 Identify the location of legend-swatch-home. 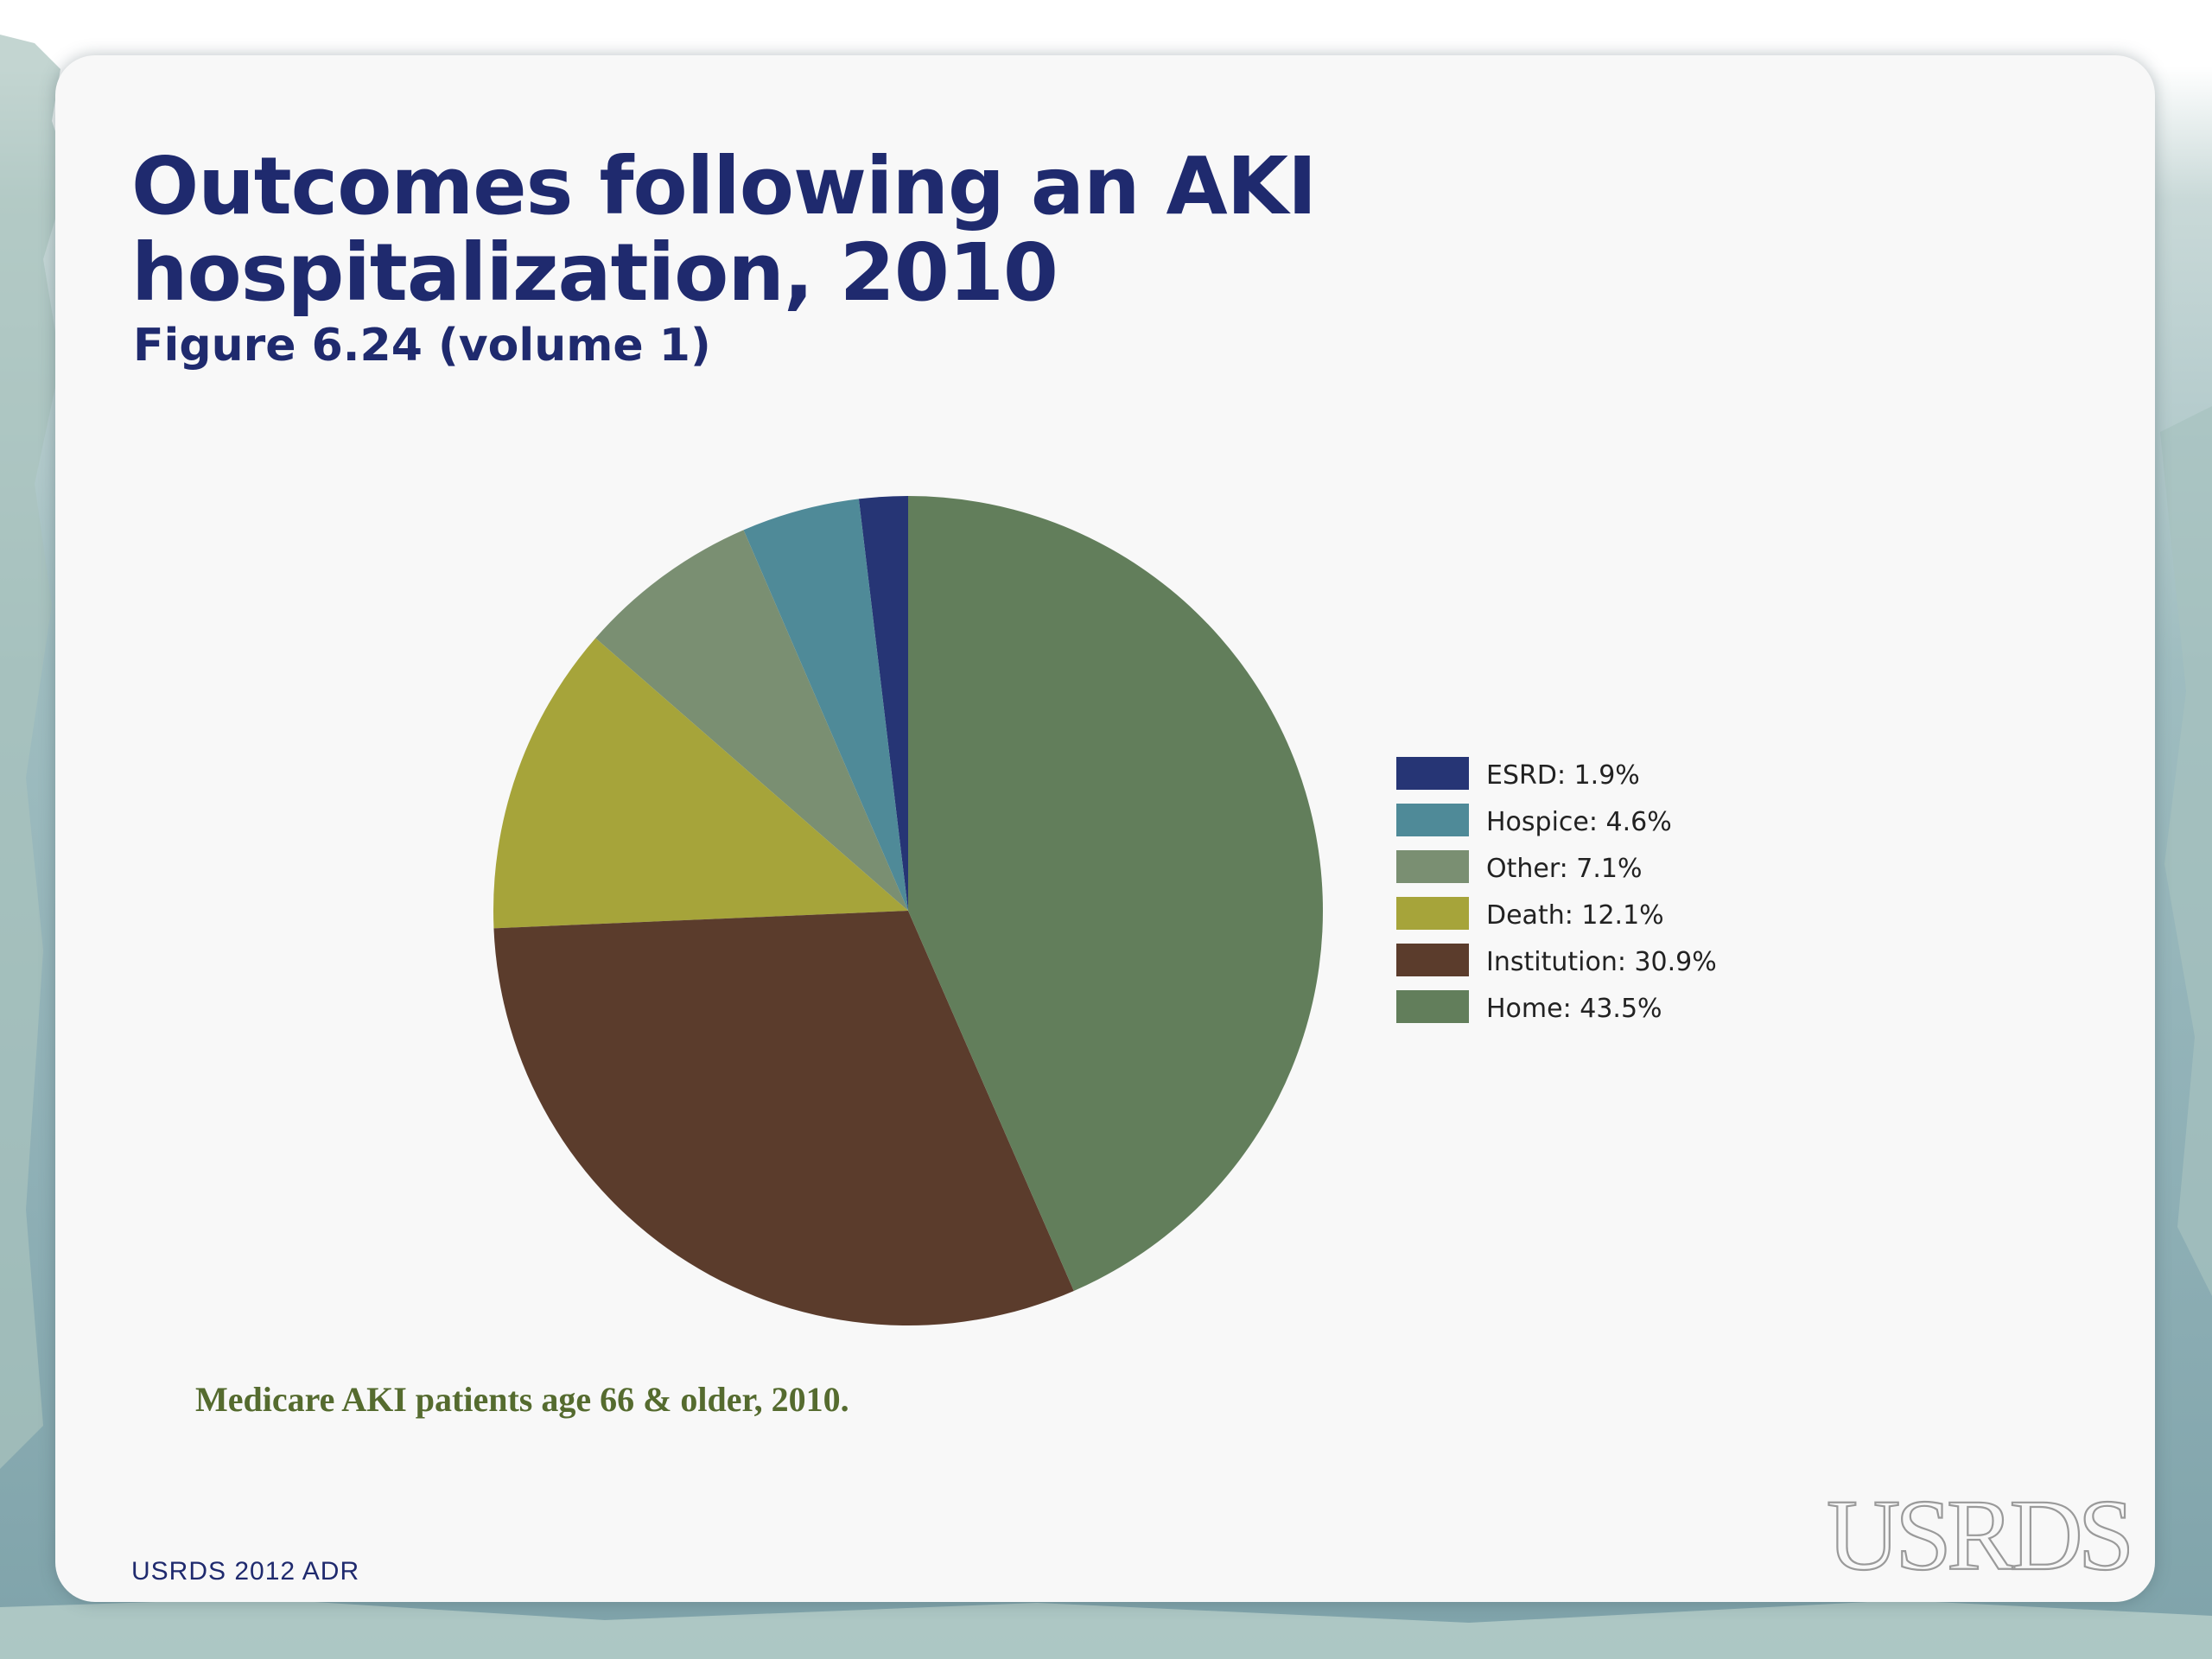
(1432, 1006).